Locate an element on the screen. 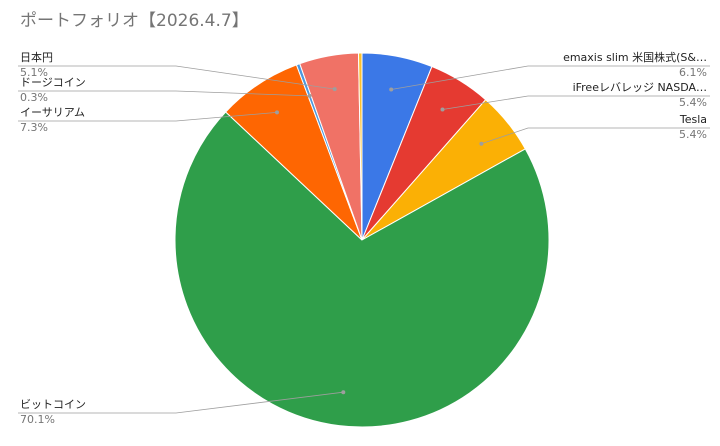 The width and height of the screenshot is (720, 446). pie-slice is located at coordinates (360, 146).